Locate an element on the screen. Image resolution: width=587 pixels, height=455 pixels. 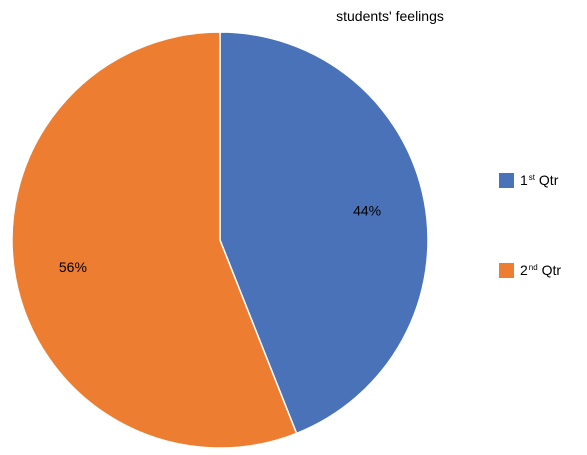
legend-swatch-2nd-qtr is located at coordinates (506, 270).